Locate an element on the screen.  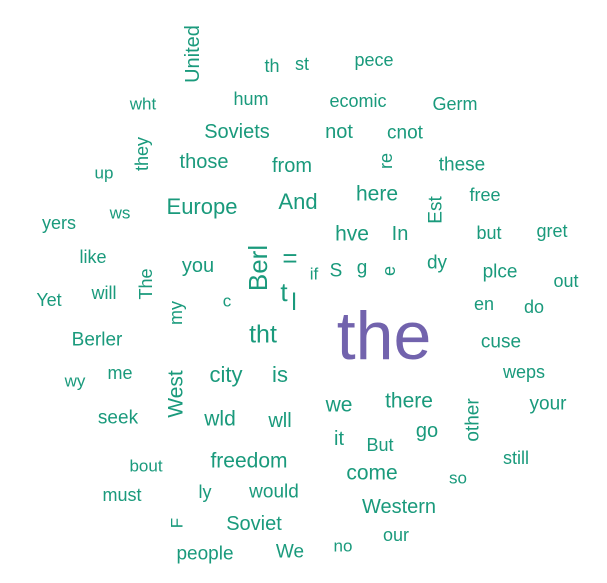
word-cloud-word: And is located at coordinates (298, 201).